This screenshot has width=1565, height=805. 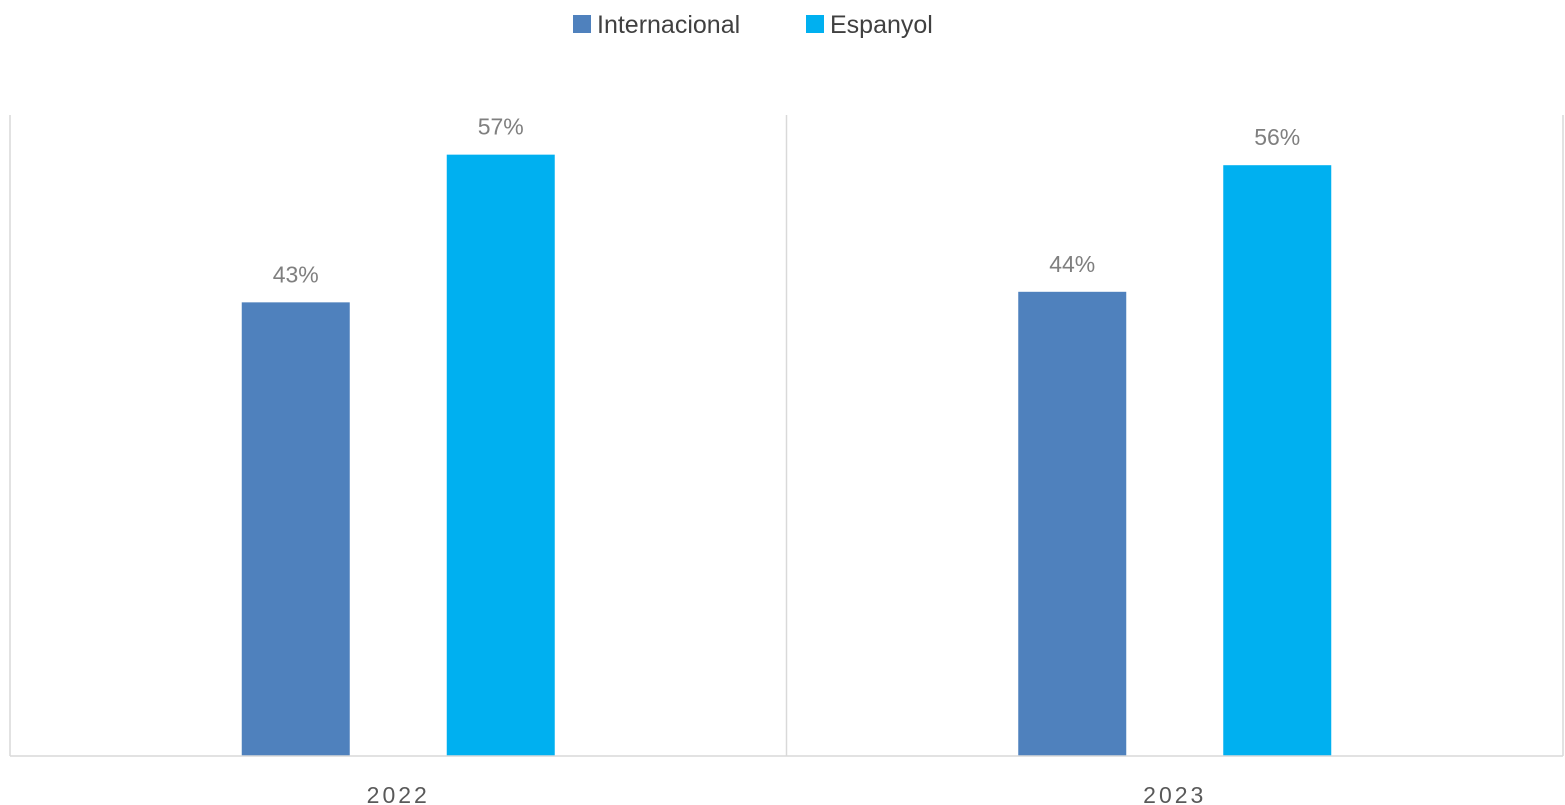 I want to click on legend-swatch-espanyol, so click(x=815, y=24).